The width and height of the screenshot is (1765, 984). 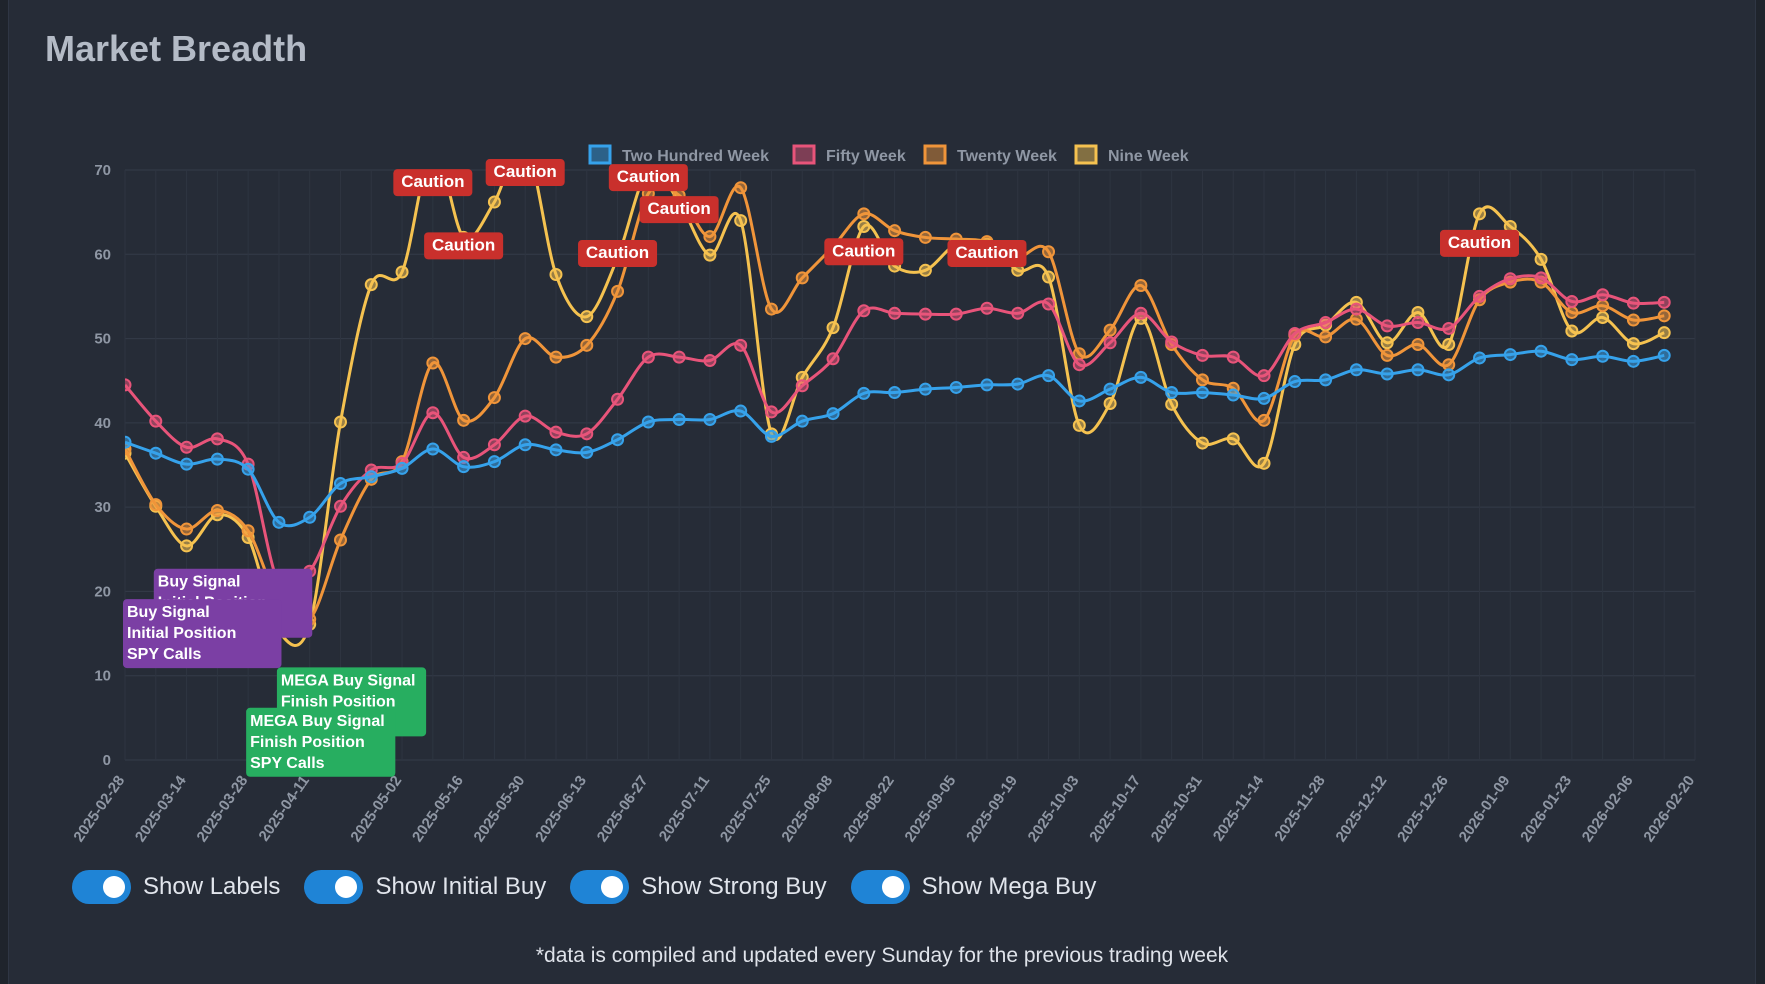 I want to click on show-strong-buy-switch, so click(x=600, y=887).